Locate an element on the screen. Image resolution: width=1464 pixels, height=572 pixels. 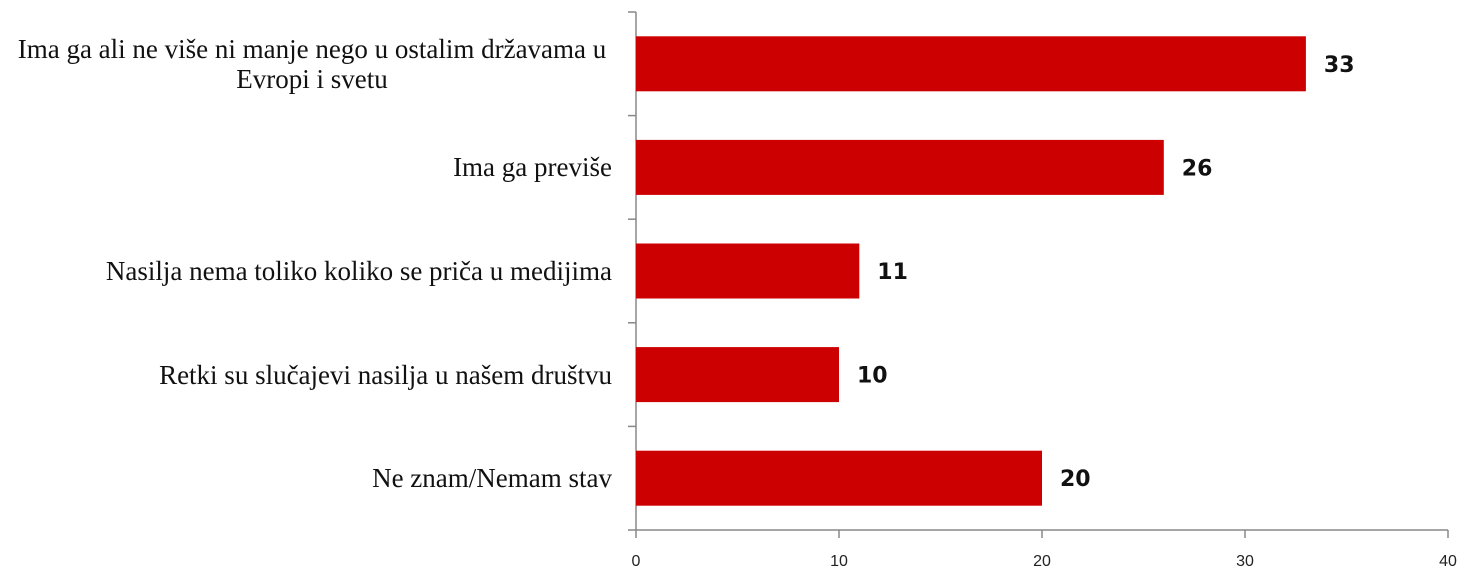
value-label: 10 is located at coordinates (872, 376).